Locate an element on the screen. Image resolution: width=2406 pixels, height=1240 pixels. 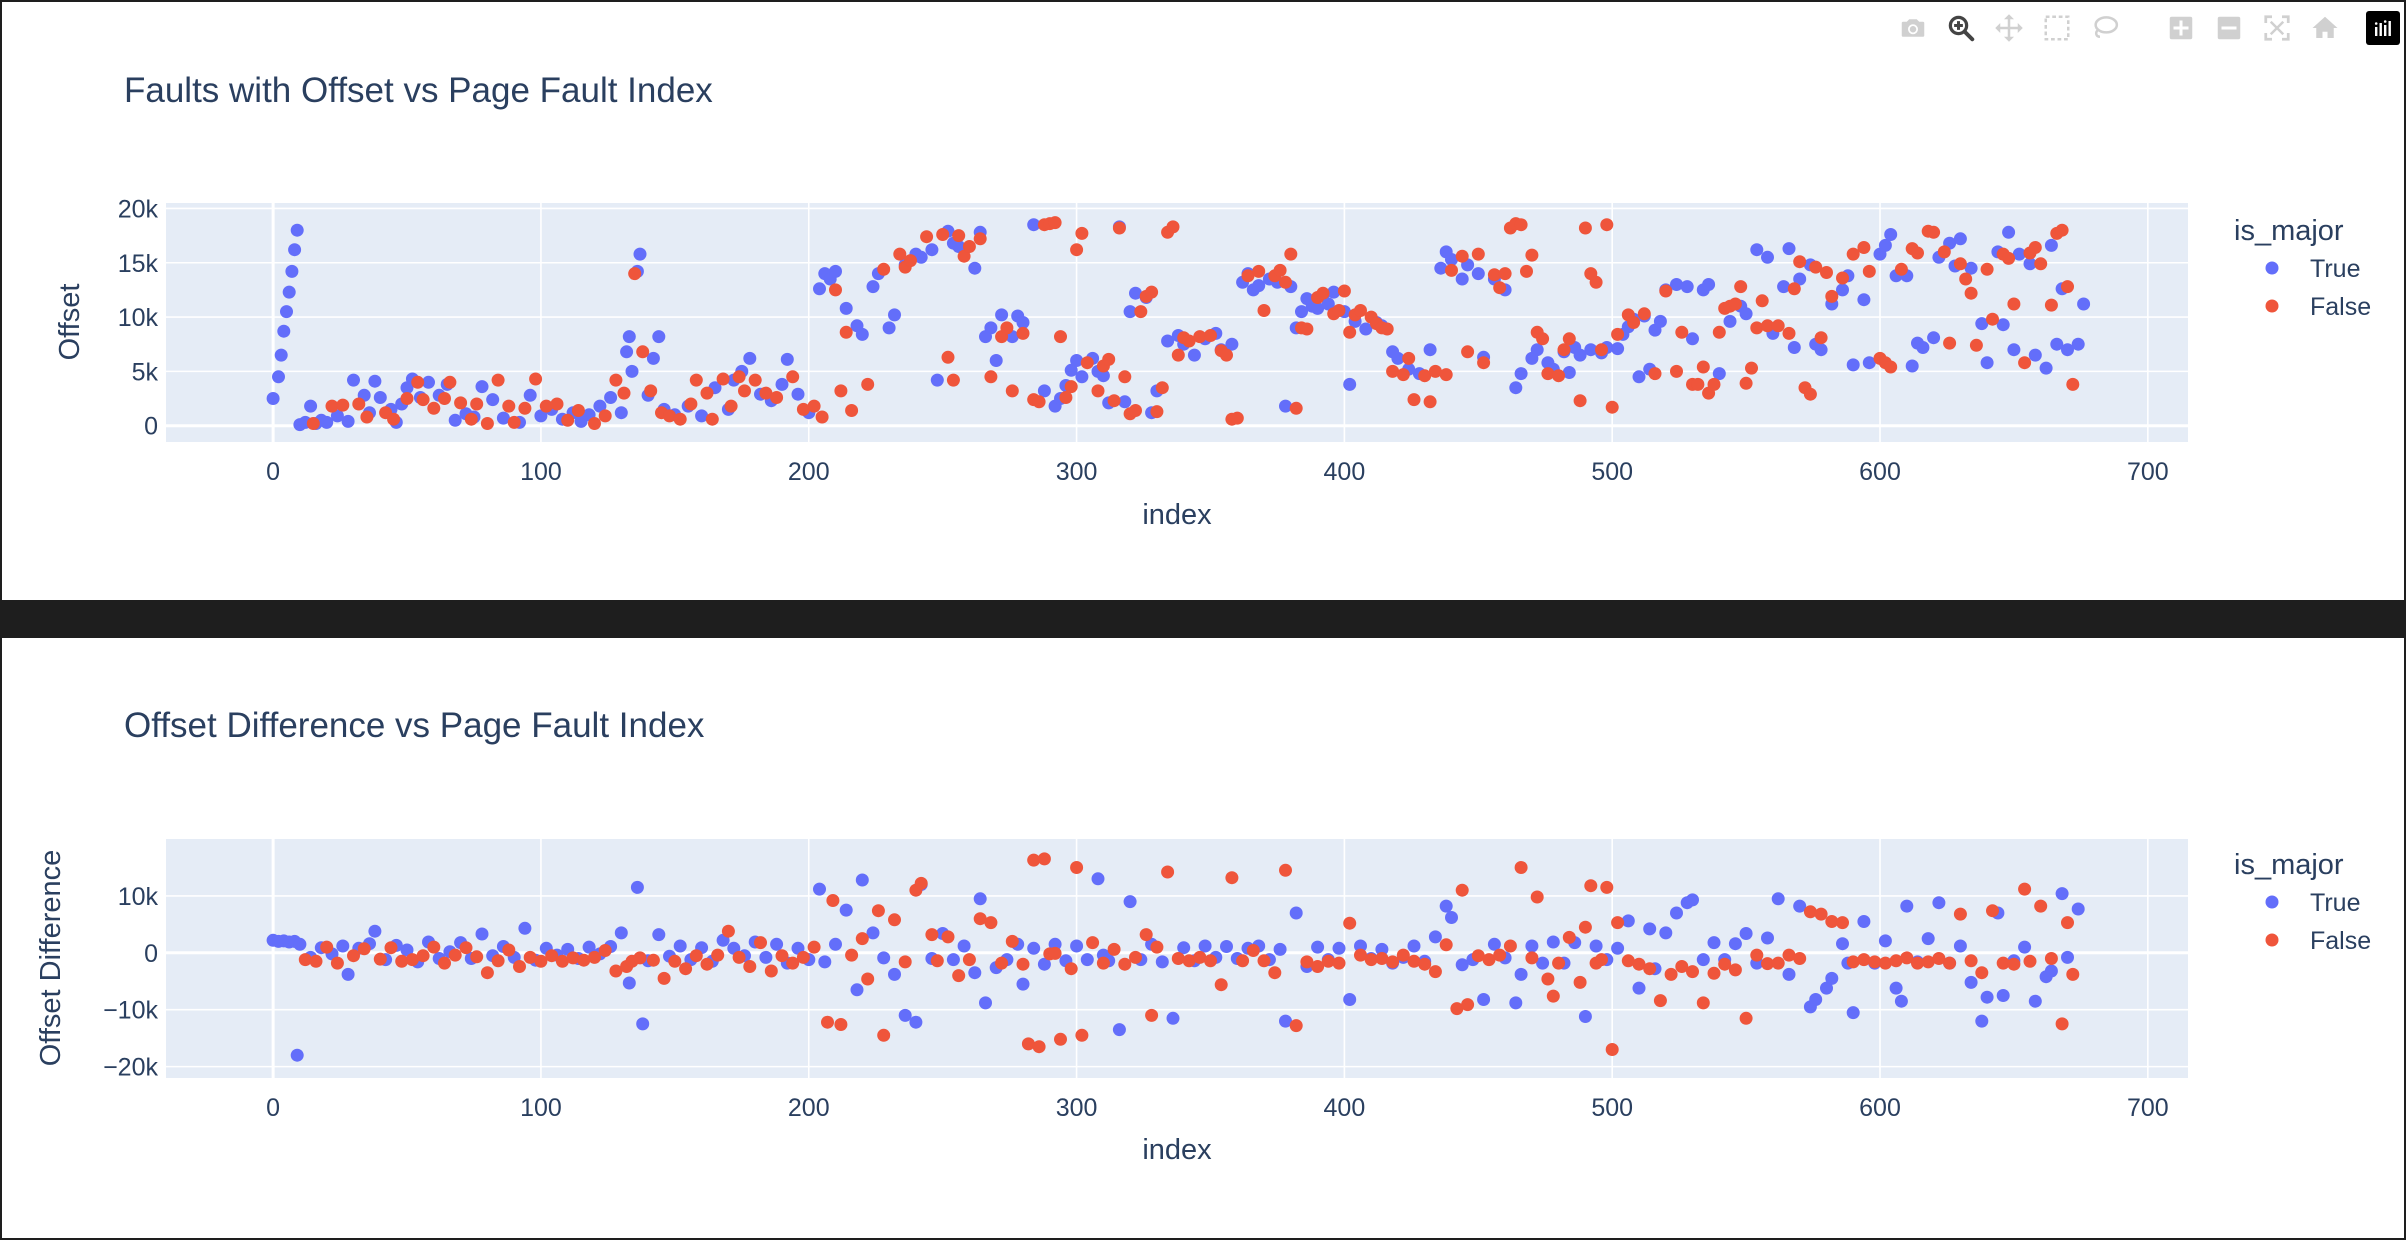
legend-item-false: False is located at coordinates (2318, 941).